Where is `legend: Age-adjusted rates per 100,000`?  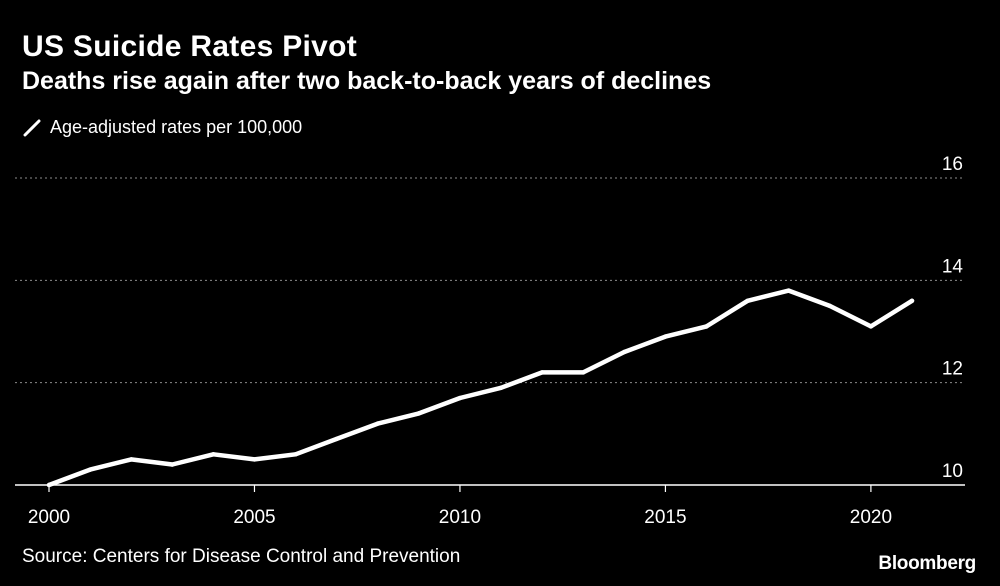
legend: Age-adjusted rates per 100,000 is located at coordinates (162, 127).